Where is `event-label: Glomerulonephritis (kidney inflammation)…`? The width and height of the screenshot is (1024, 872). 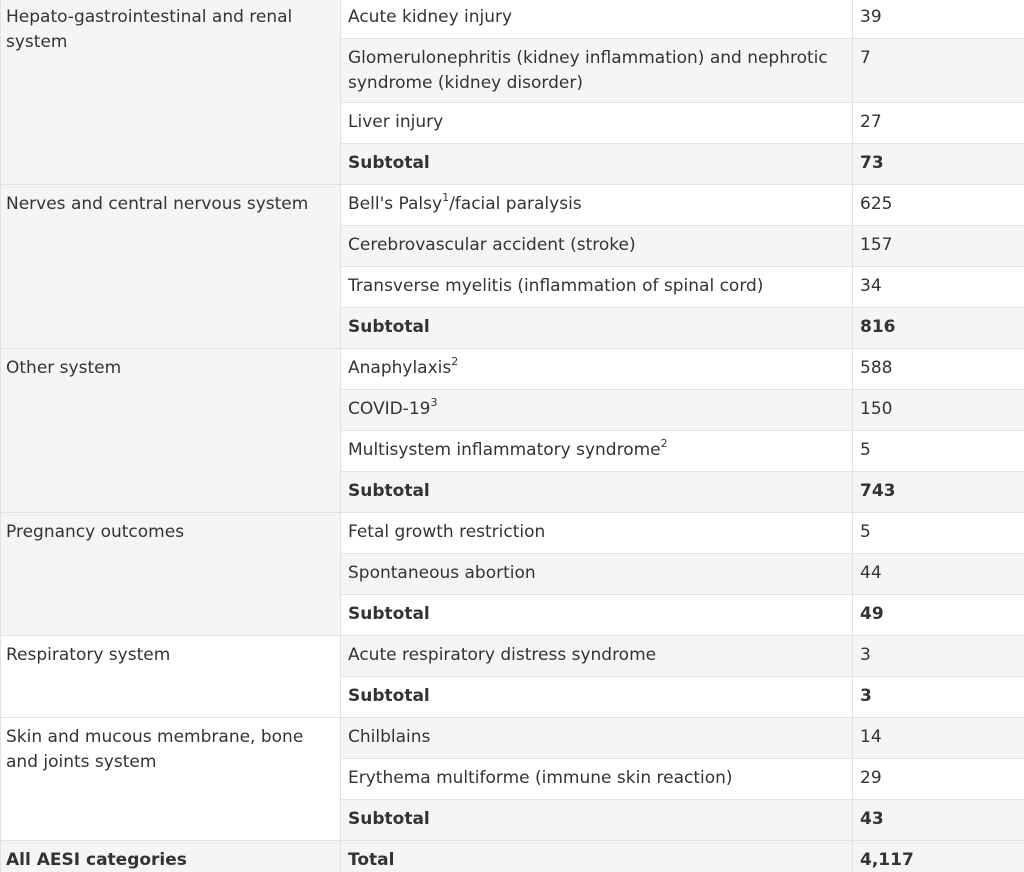 event-label: Glomerulonephritis (kidney inflammation)… is located at coordinates (588, 70).